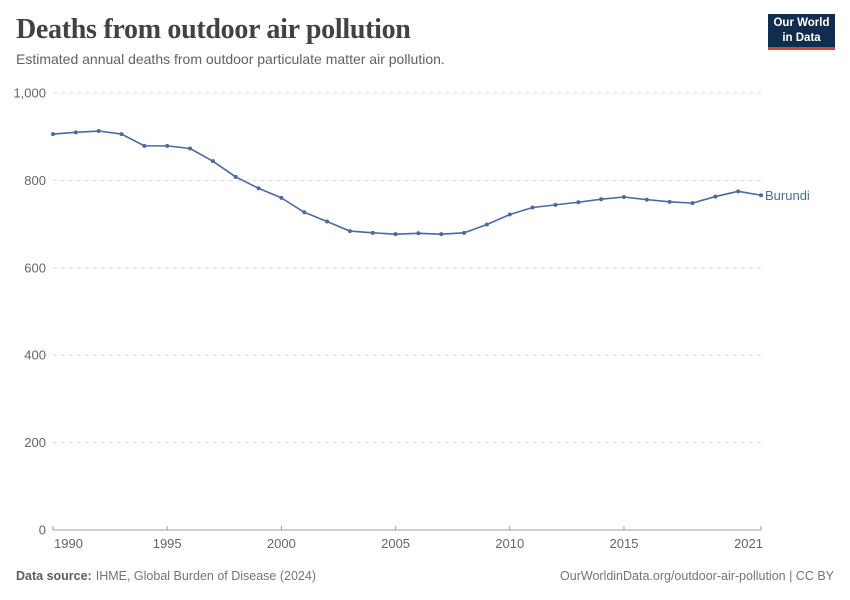 The image size is (850, 600). What do you see at coordinates (35, 355) in the screenshot?
I see `y-tick-label: 400` at bounding box center [35, 355].